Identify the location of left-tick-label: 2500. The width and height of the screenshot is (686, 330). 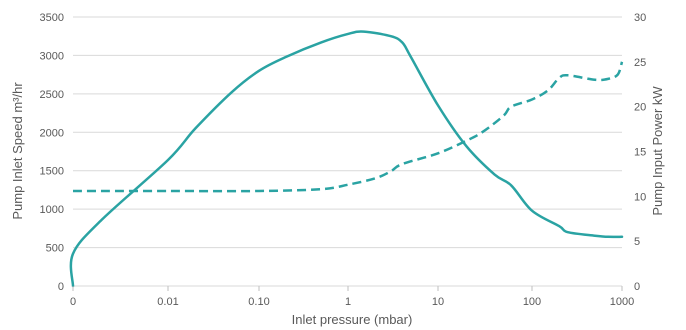
(52, 95).